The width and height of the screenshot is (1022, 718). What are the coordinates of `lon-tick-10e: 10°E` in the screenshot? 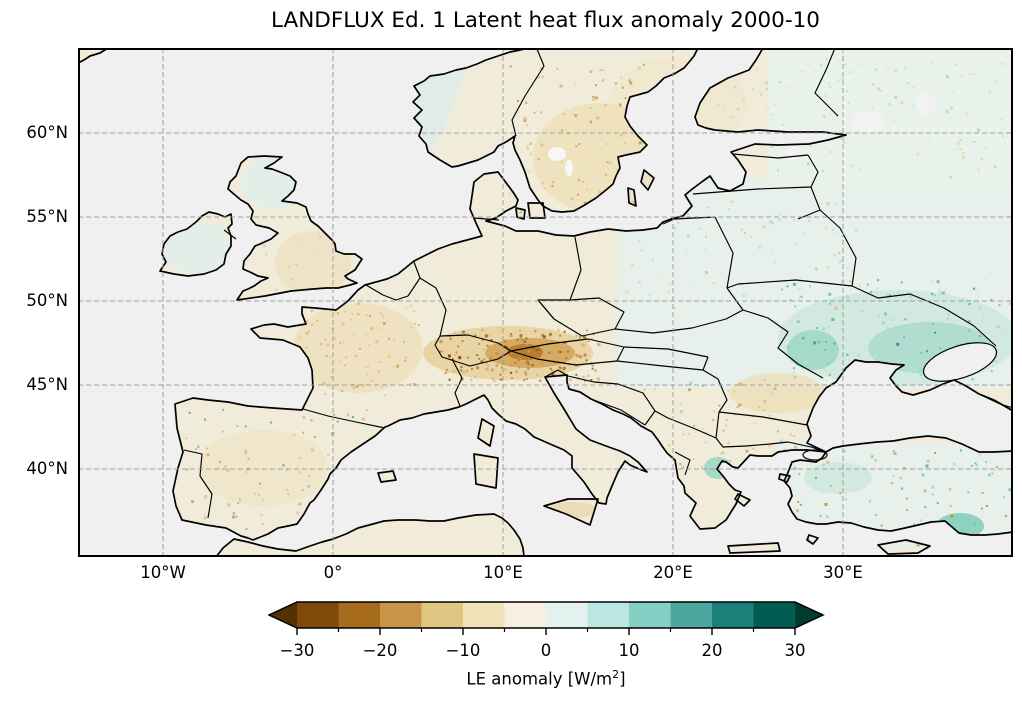 It's located at (503, 572).